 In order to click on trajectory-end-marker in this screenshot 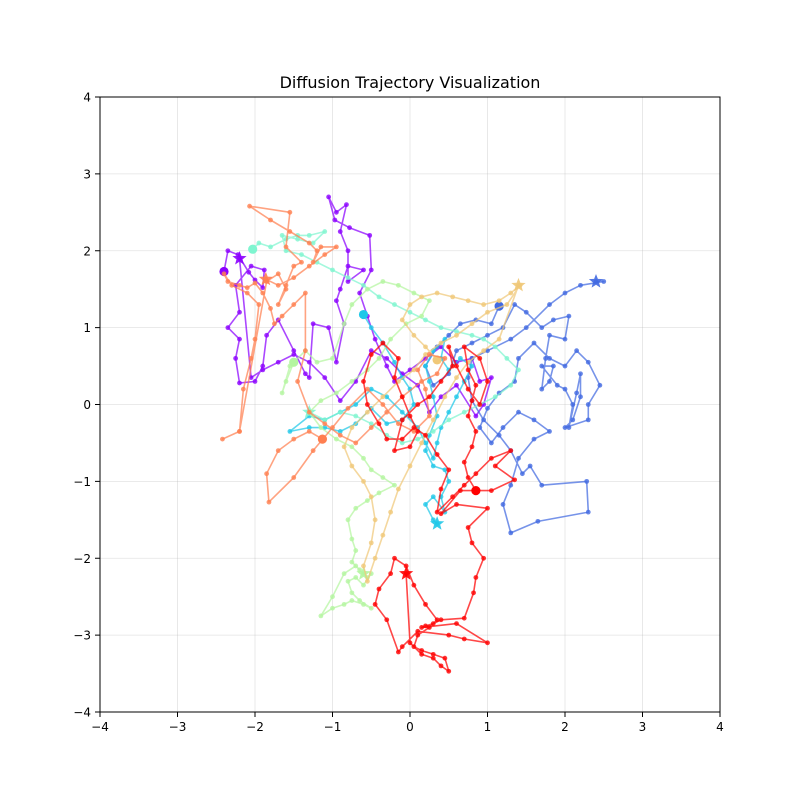, I will do `click(518, 284)`.